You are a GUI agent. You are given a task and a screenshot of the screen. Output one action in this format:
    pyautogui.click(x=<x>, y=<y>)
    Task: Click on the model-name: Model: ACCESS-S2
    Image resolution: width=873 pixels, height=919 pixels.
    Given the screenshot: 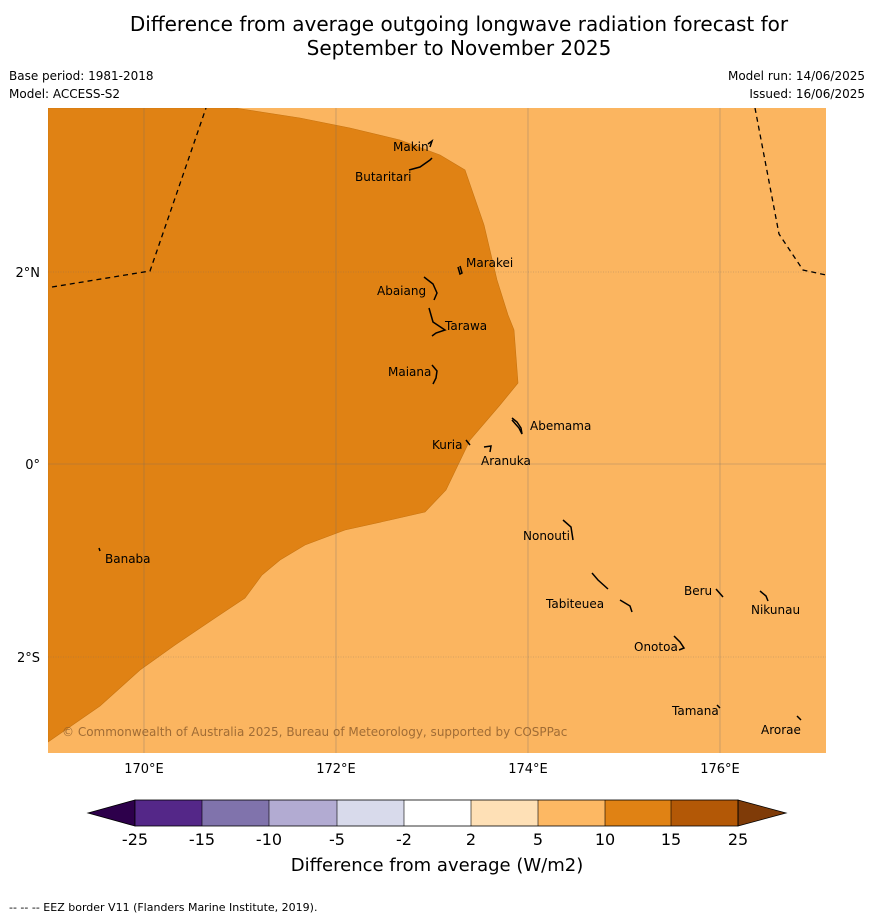 What is the action you would take?
    pyautogui.click(x=65, y=94)
    